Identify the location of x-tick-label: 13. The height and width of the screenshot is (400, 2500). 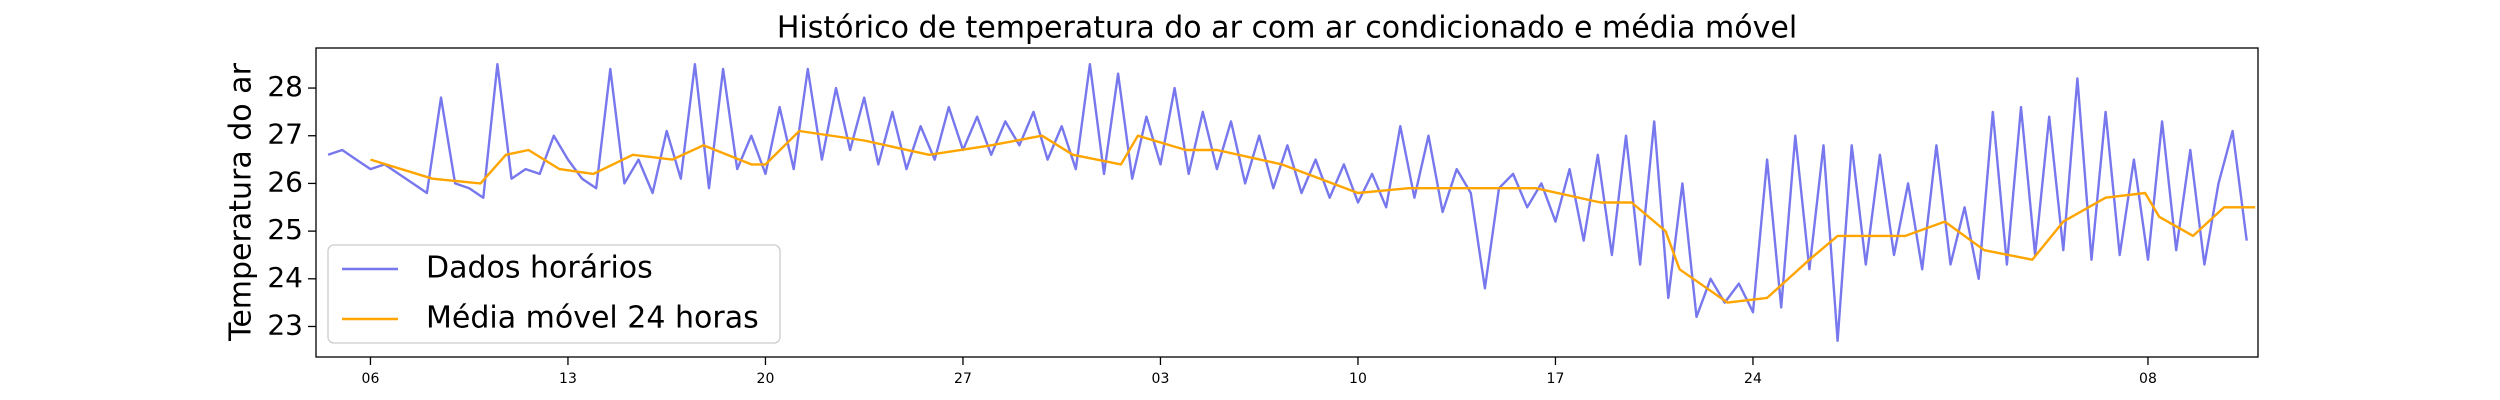
(568, 379).